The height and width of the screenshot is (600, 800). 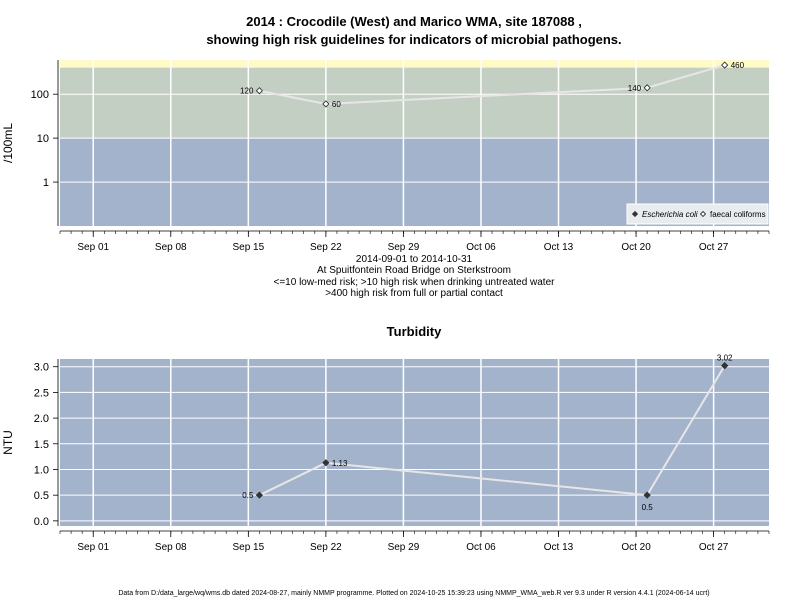 What do you see at coordinates (41, 393) in the screenshot?
I see `y-tick-label: 2.5` at bounding box center [41, 393].